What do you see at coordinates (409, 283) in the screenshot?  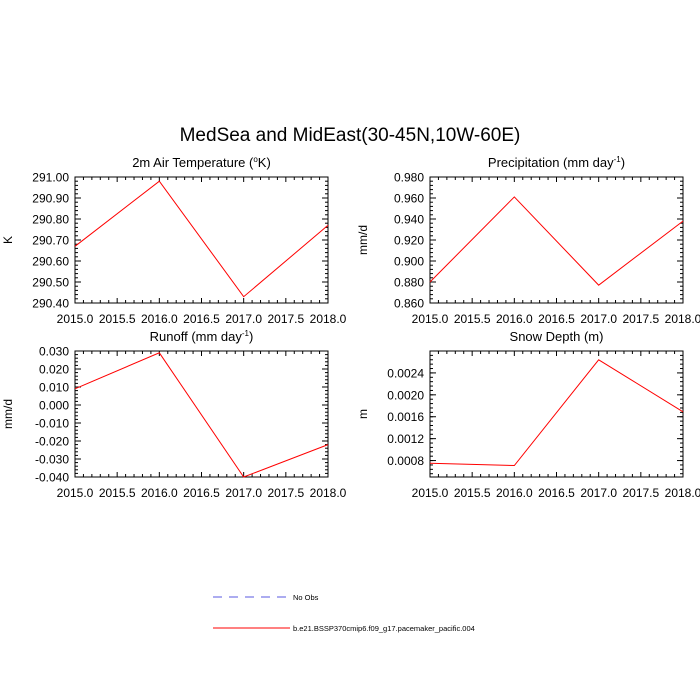 I see `y-tick-label: 0.880` at bounding box center [409, 283].